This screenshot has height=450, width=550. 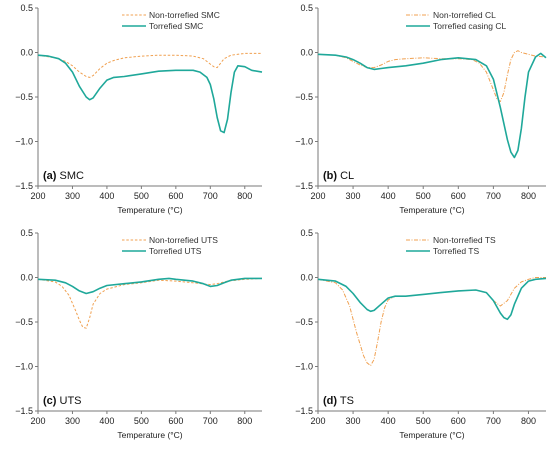 What do you see at coordinates (71, 401) in the screenshot?
I see `panel-name: UTS` at bounding box center [71, 401].